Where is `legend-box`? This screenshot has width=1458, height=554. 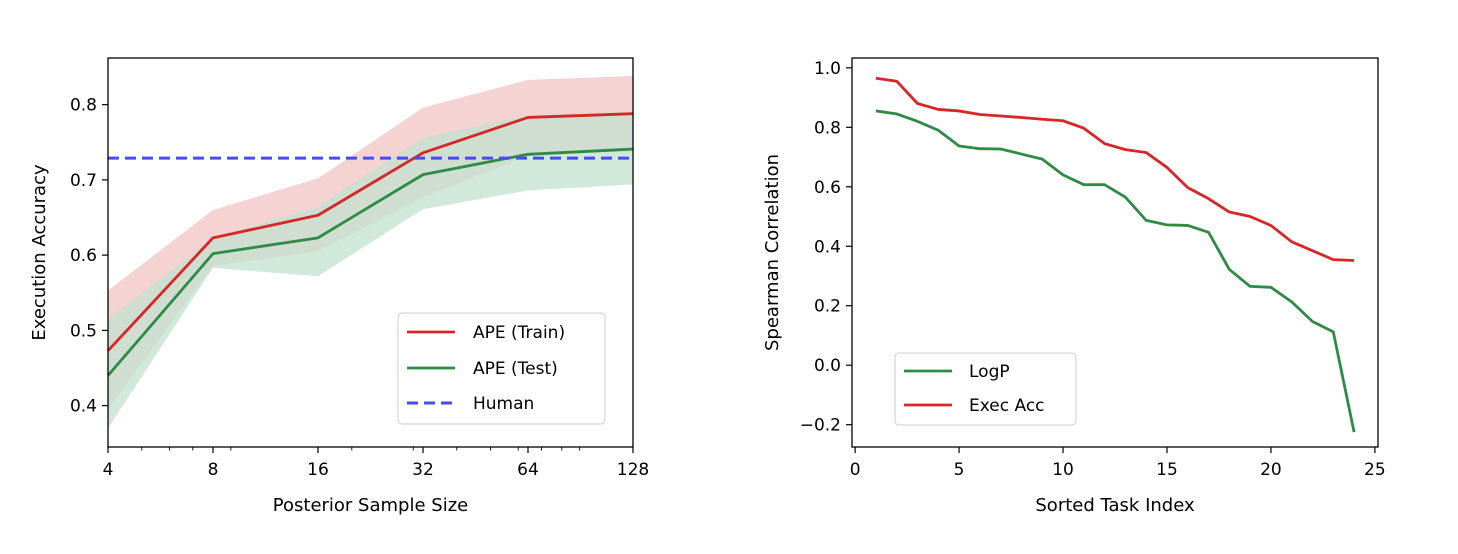 legend-box is located at coordinates (501, 368).